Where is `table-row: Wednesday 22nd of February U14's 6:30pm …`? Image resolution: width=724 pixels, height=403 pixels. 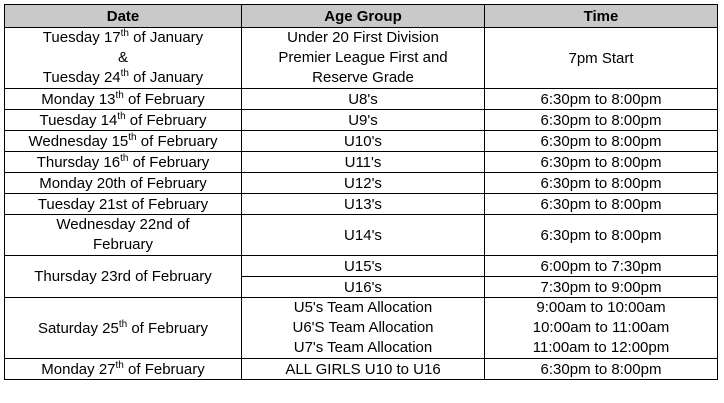
table-row: Wednesday 22nd of February U14's 6:30pm … is located at coordinates (361, 235).